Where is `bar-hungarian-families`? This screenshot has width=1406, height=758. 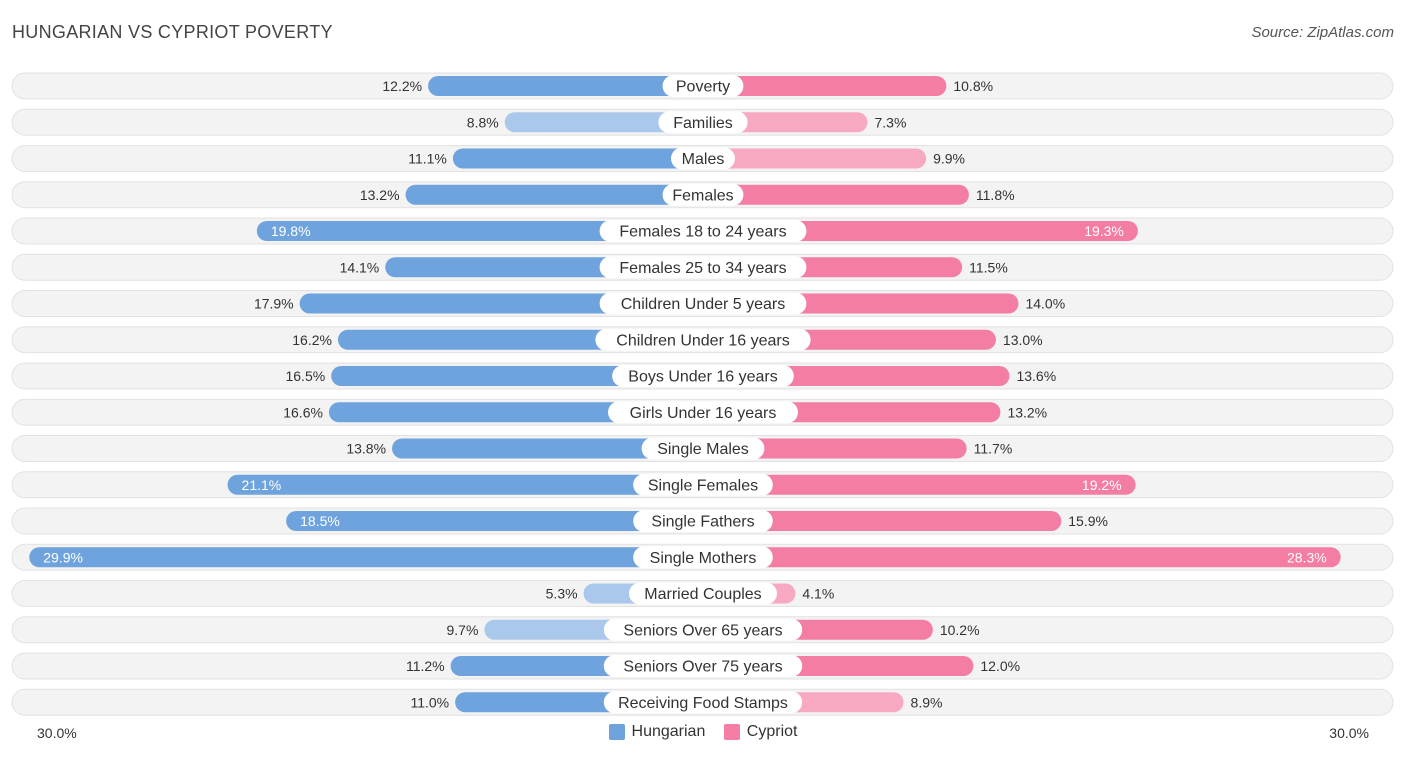 bar-hungarian-families is located at coordinates (603, 122).